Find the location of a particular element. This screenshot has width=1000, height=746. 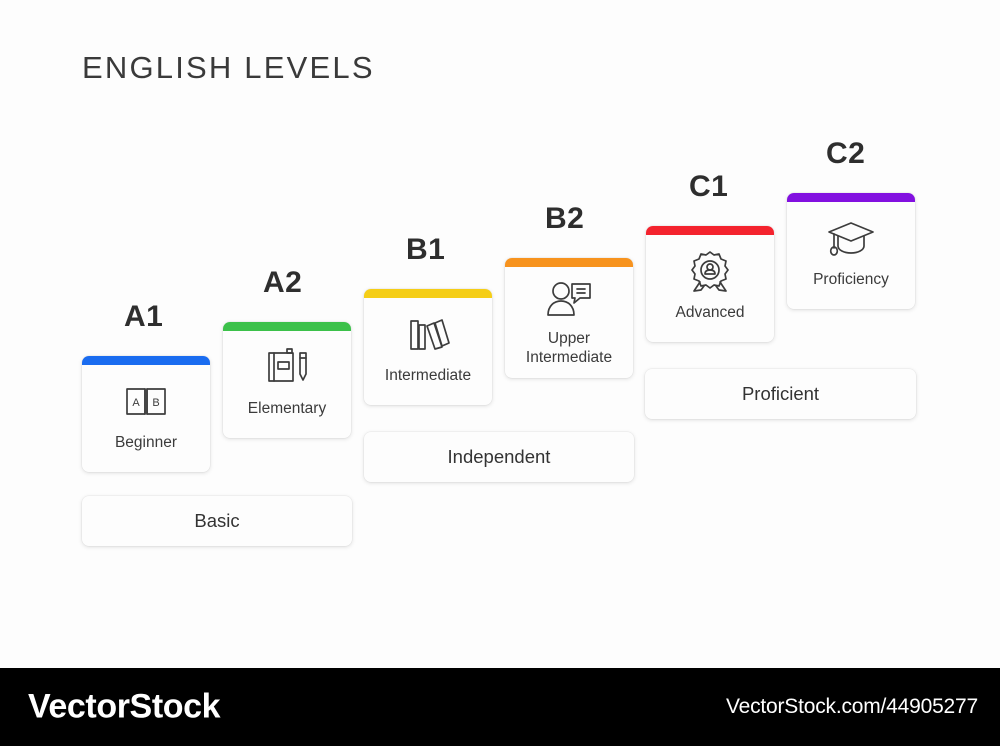

group-bar-proficient: Proficient is located at coordinates (780, 394).